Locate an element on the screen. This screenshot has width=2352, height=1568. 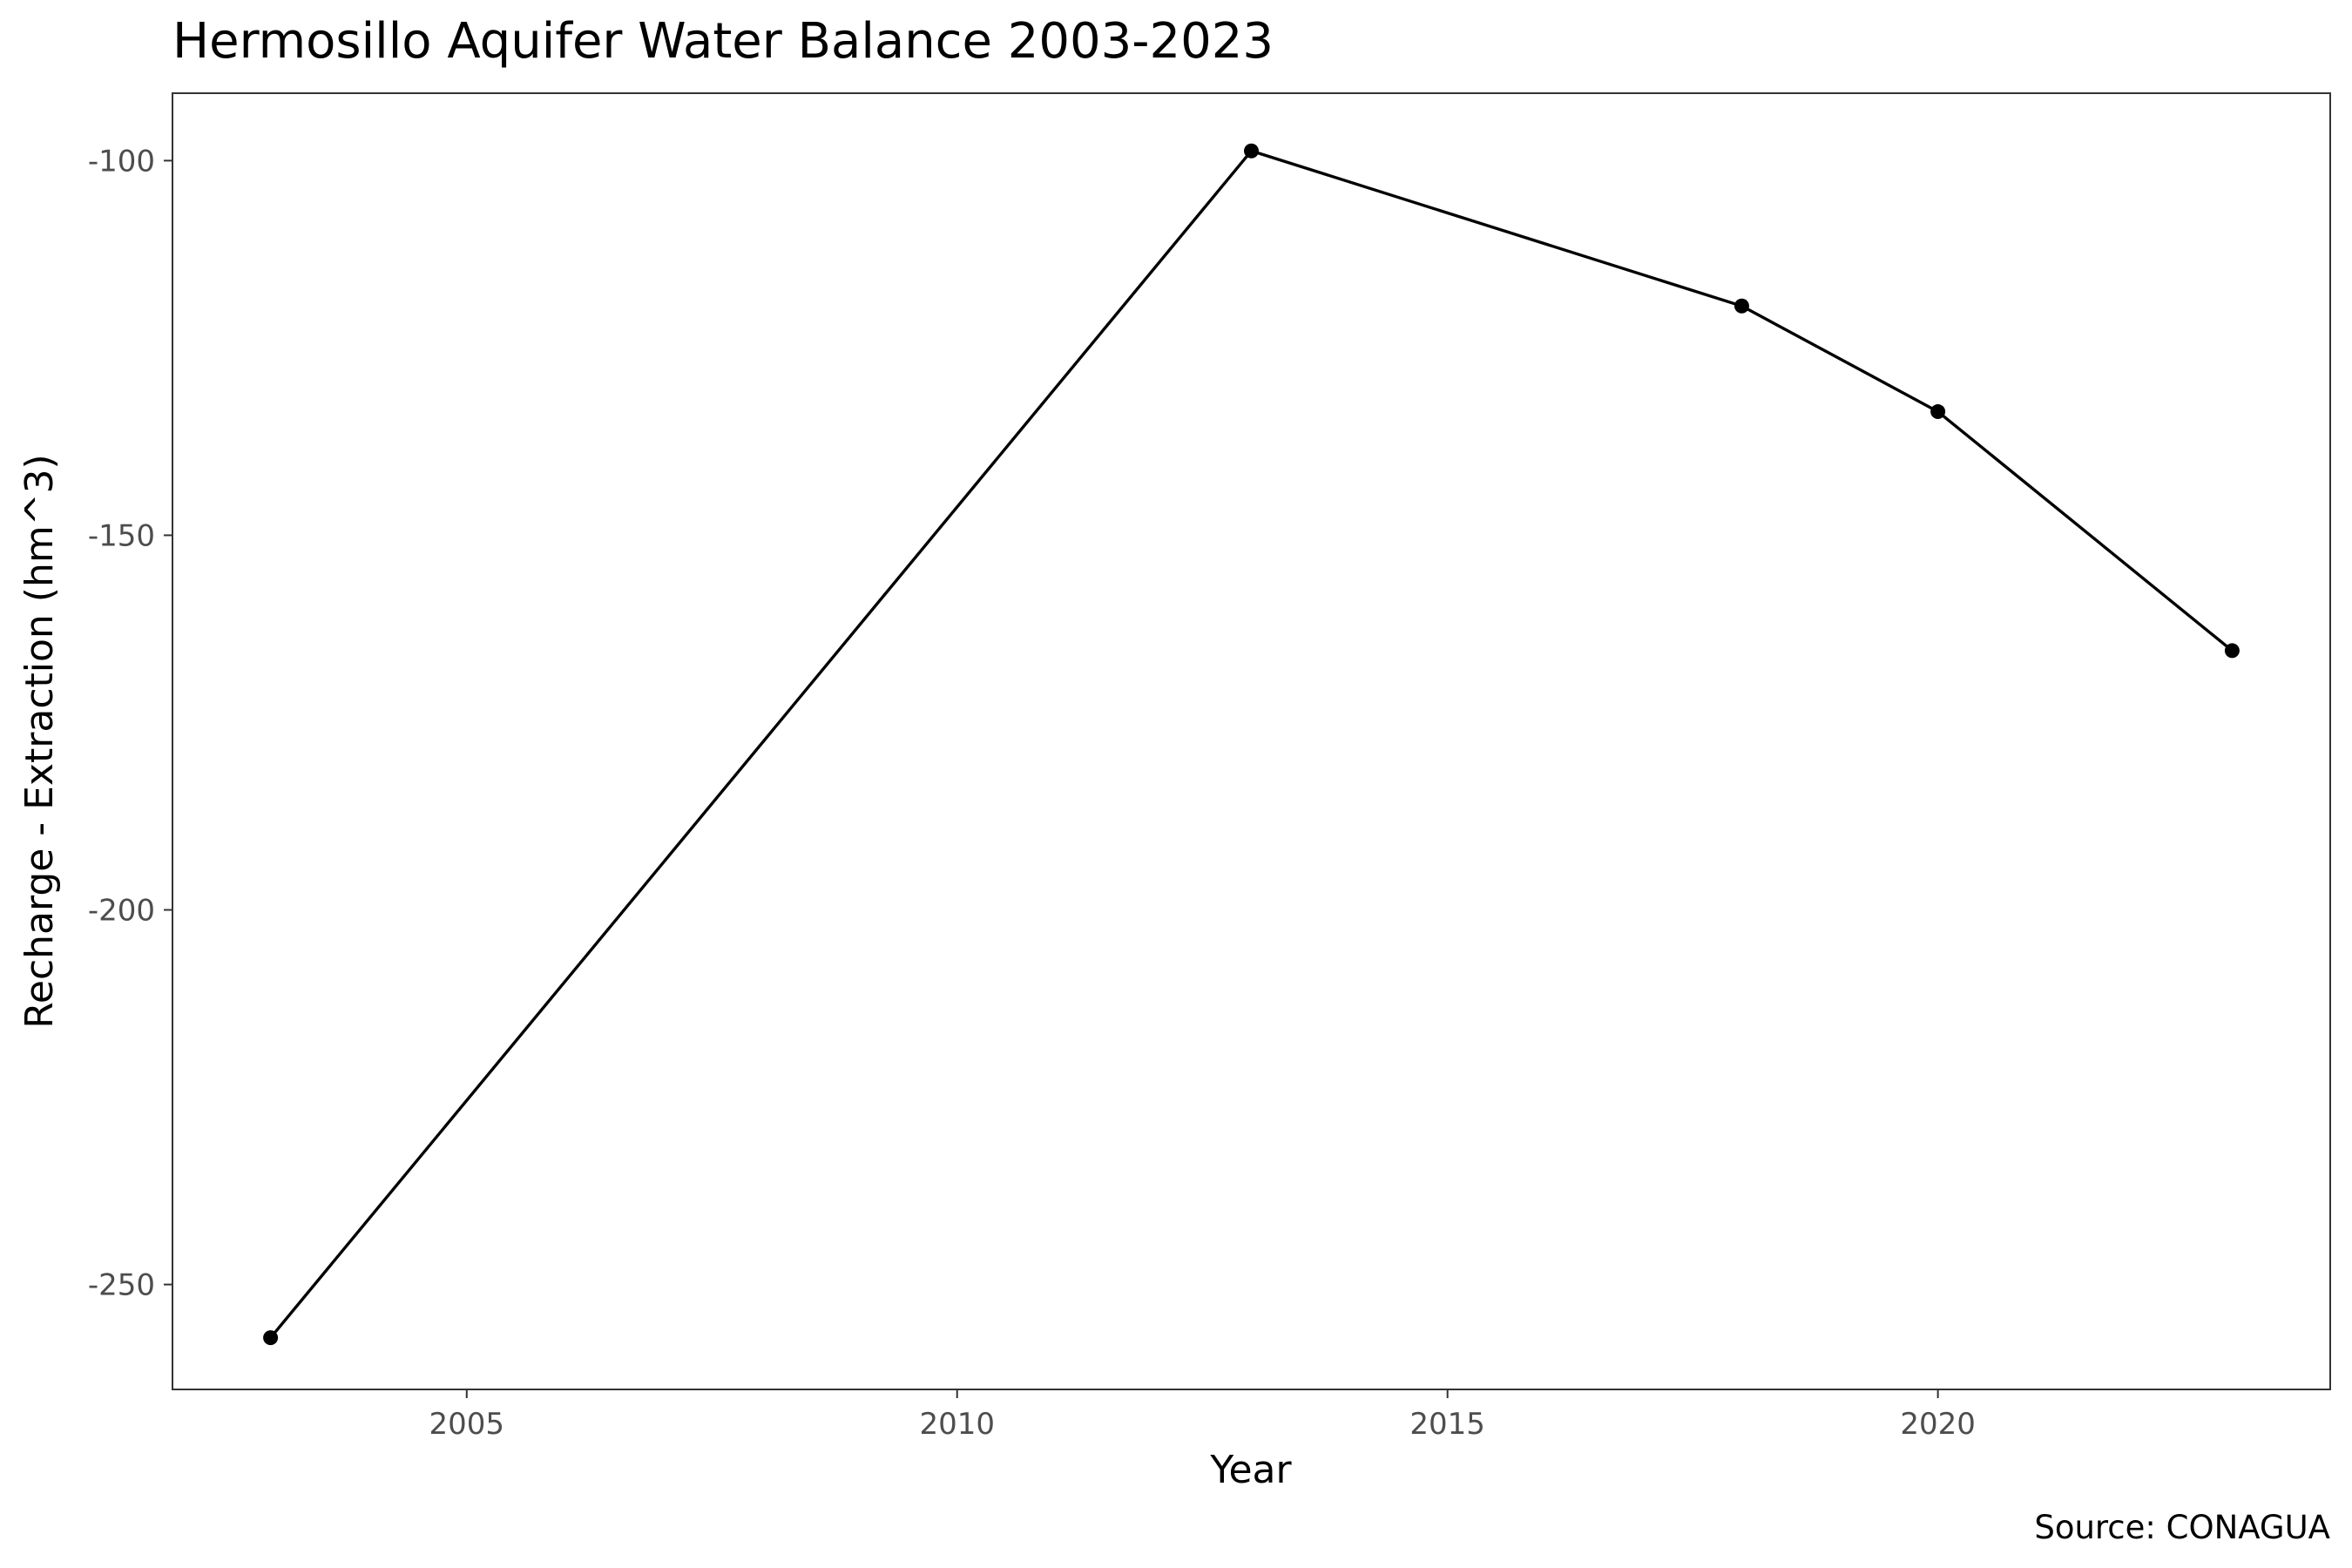
x-tick-label: 2015 is located at coordinates (1447, 1424).